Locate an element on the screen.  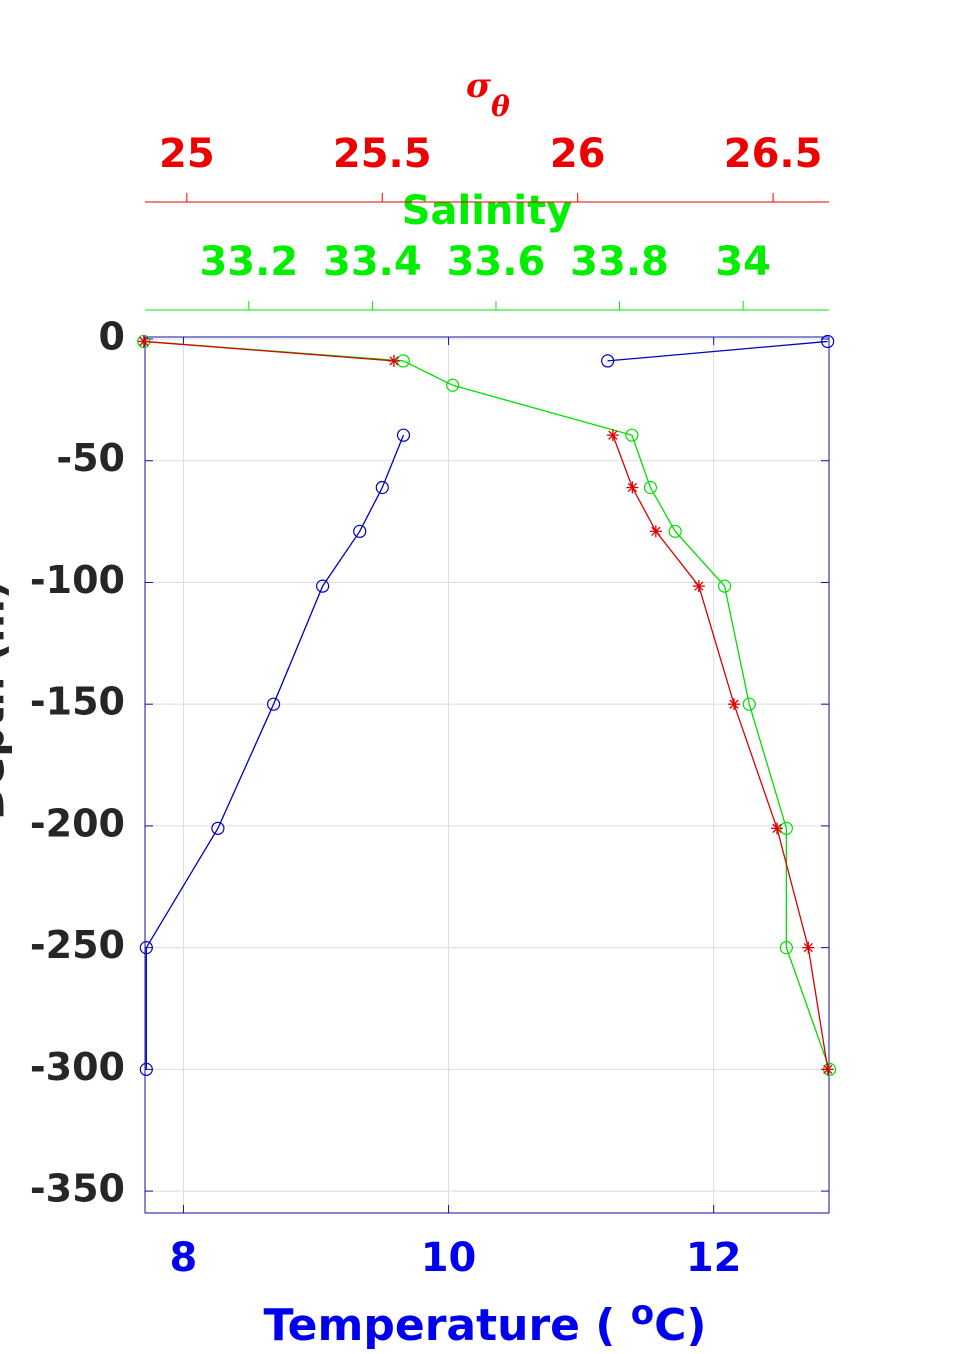
x-tick-label: 33.2 is located at coordinates (248, 262).